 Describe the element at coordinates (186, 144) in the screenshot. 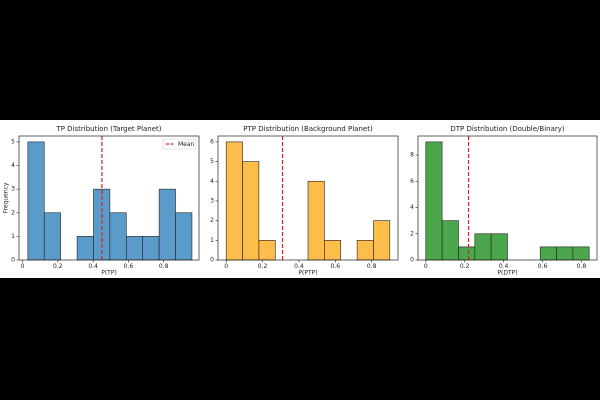

I see `legend-label: Mean` at that location.